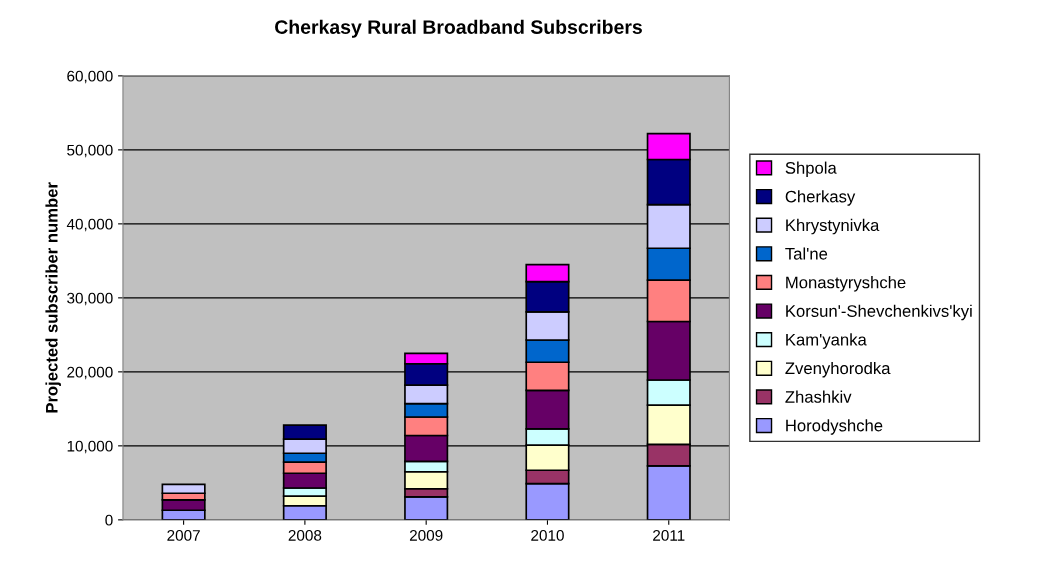  Describe the element at coordinates (846, 284) in the screenshot. I see `legend-label: Monastyryshche` at that location.